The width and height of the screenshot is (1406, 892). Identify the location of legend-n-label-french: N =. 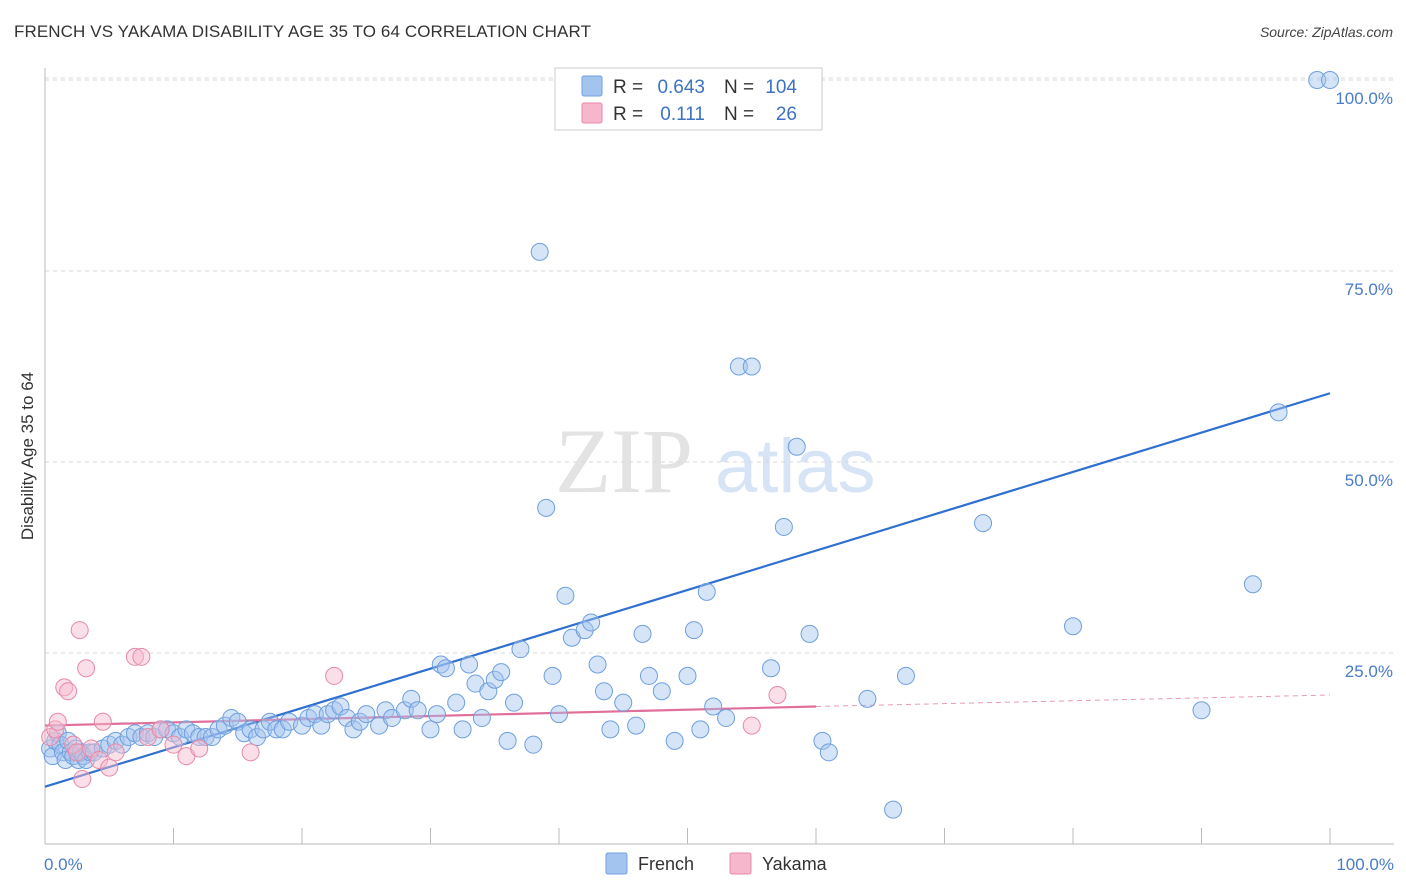
(739, 87).